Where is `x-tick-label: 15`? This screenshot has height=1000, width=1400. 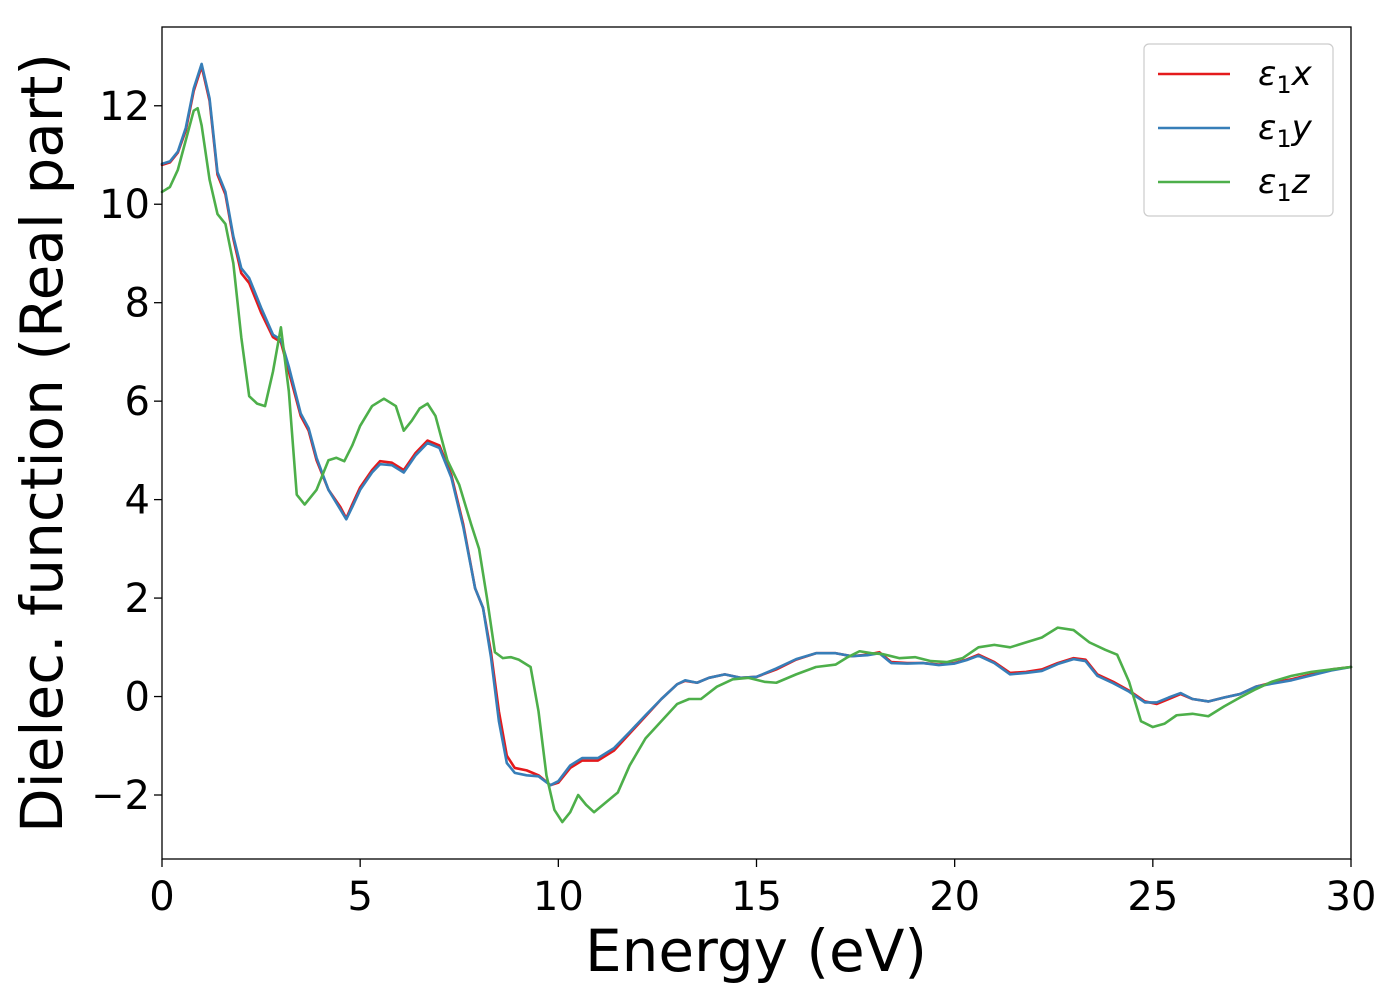 x-tick-label: 15 is located at coordinates (756, 897).